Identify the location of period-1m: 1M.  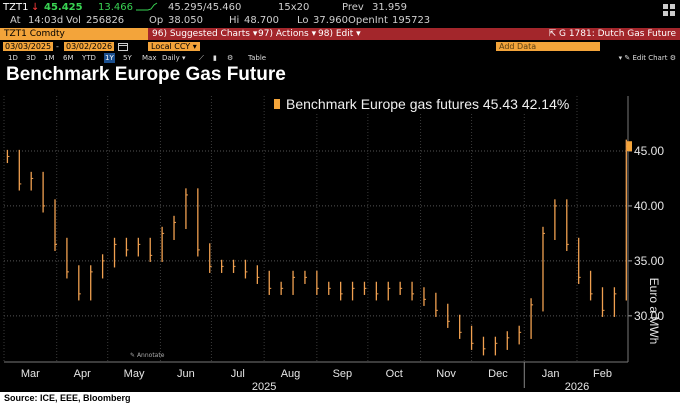
(49, 58).